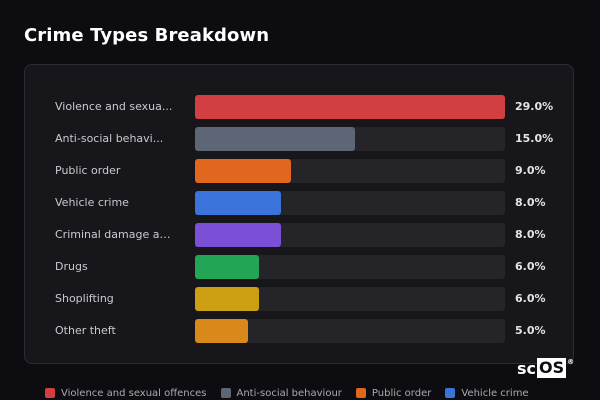  I want to click on watermark-registered-mark: ®, so click(571, 362).